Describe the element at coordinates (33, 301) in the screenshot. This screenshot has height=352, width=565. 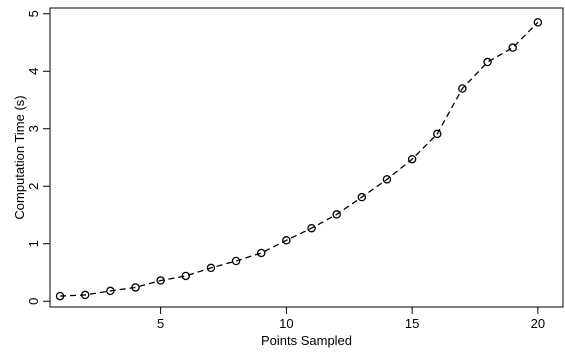
I see `y-tick-label-0: 0` at that location.